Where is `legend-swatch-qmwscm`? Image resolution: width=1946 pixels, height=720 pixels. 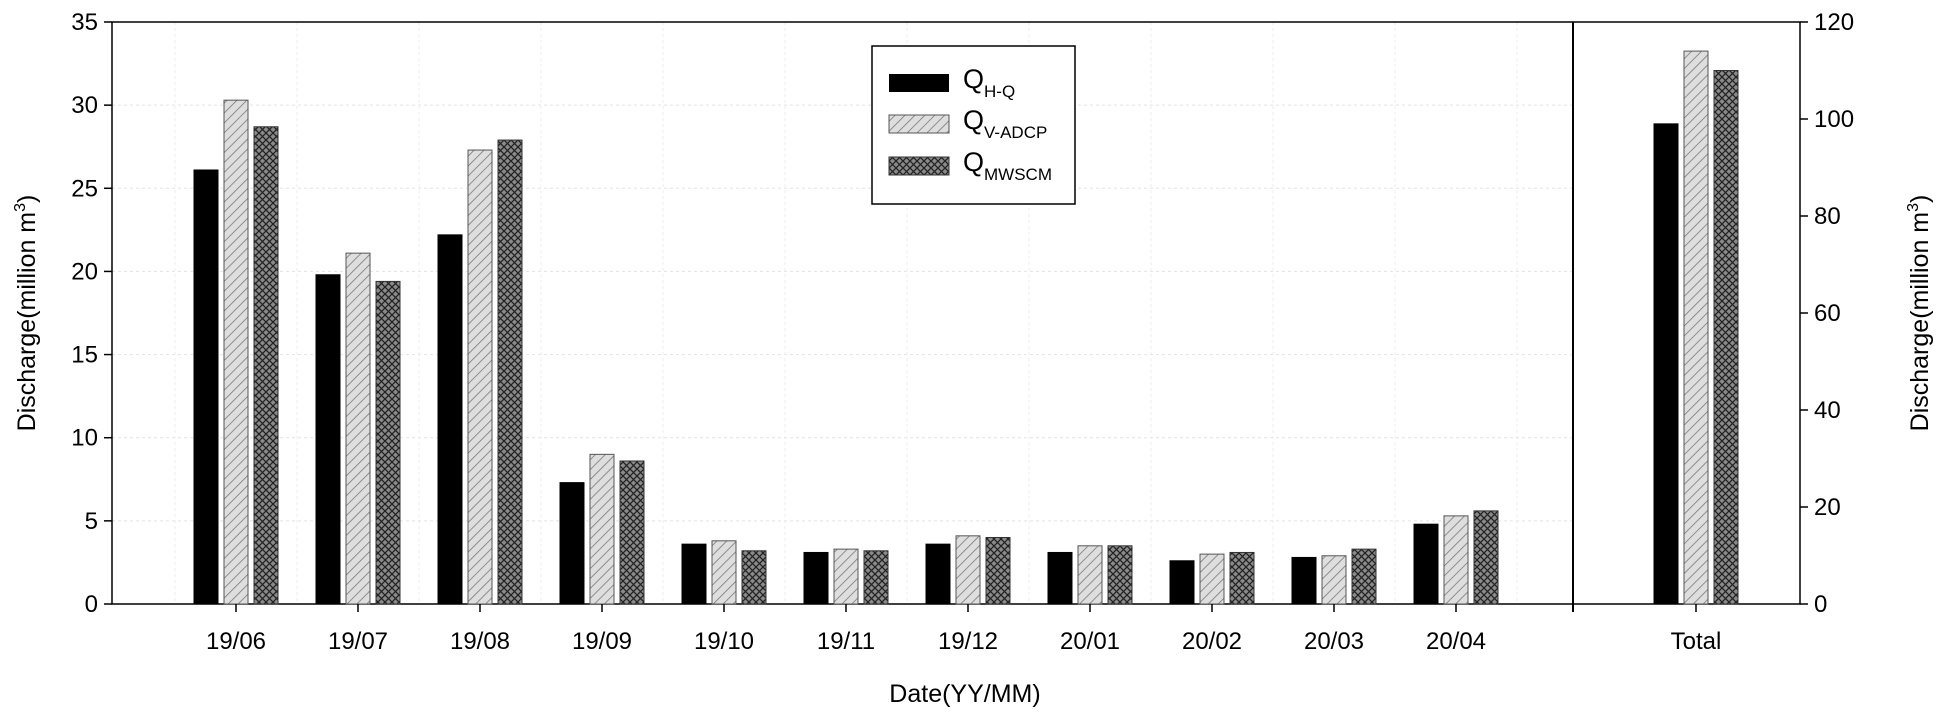 legend-swatch-qmwscm is located at coordinates (919, 166).